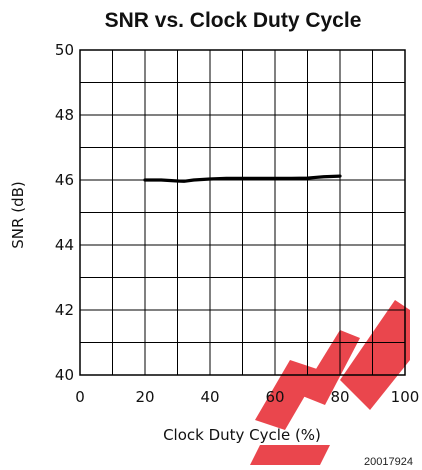  What do you see at coordinates (242, 178) in the screenshot?
I see `series-line` at bounding box center [242, 178].